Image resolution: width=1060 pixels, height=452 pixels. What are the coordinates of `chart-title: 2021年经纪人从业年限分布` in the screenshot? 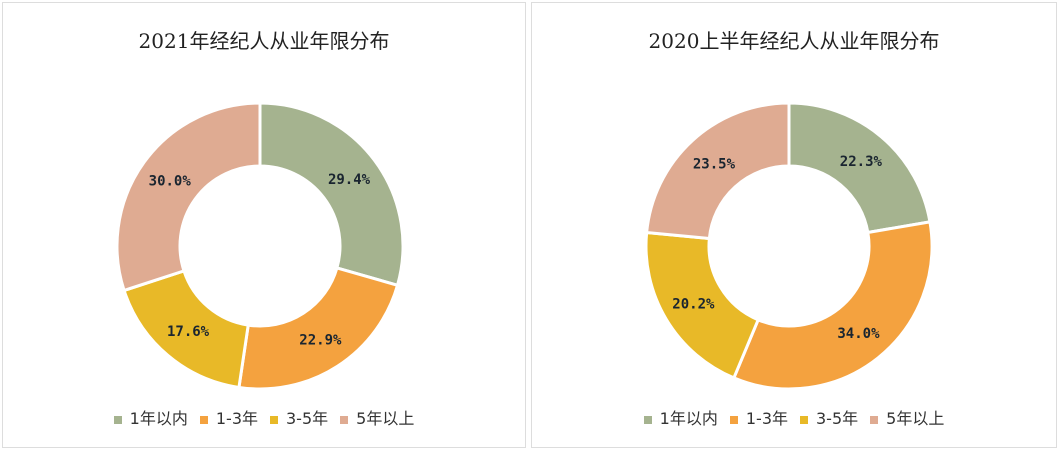 It's located at (264, 41).